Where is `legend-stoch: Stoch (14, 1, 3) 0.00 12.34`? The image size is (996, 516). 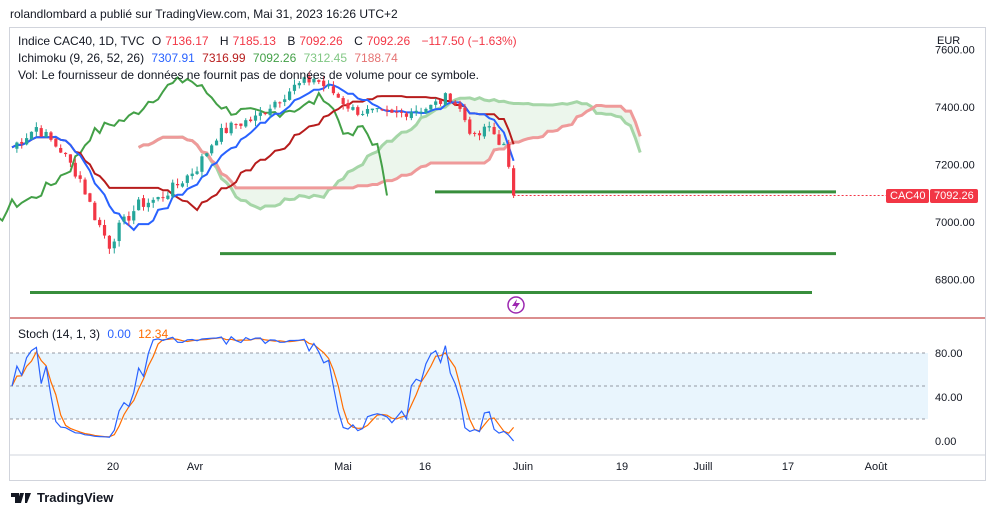 legend-stoch: Stoch (14, 1, 3) 0.00 12.34 is located at coordinates (95, 334).